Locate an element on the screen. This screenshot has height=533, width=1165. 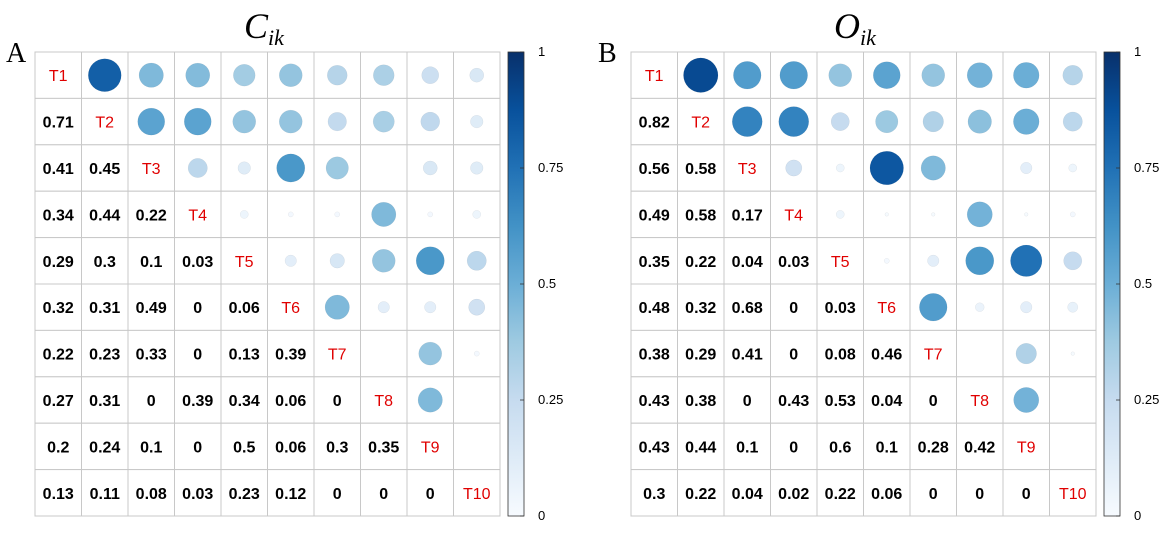
colorbar-tick-label: 0.5 is located at coordinates (547, 283).